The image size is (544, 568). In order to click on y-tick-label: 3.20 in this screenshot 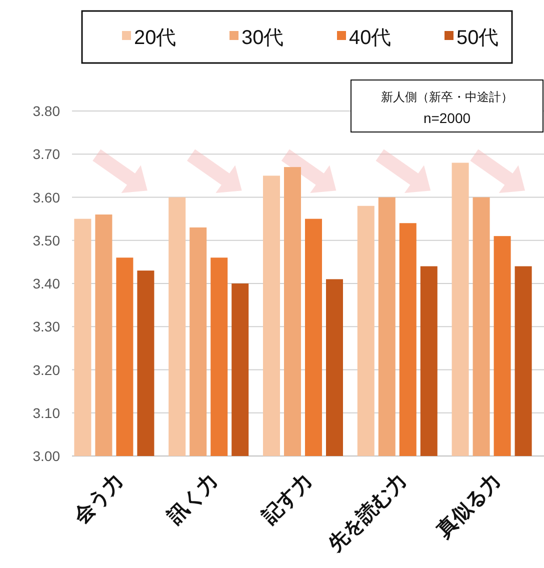, I will do `click(46, 370)`.